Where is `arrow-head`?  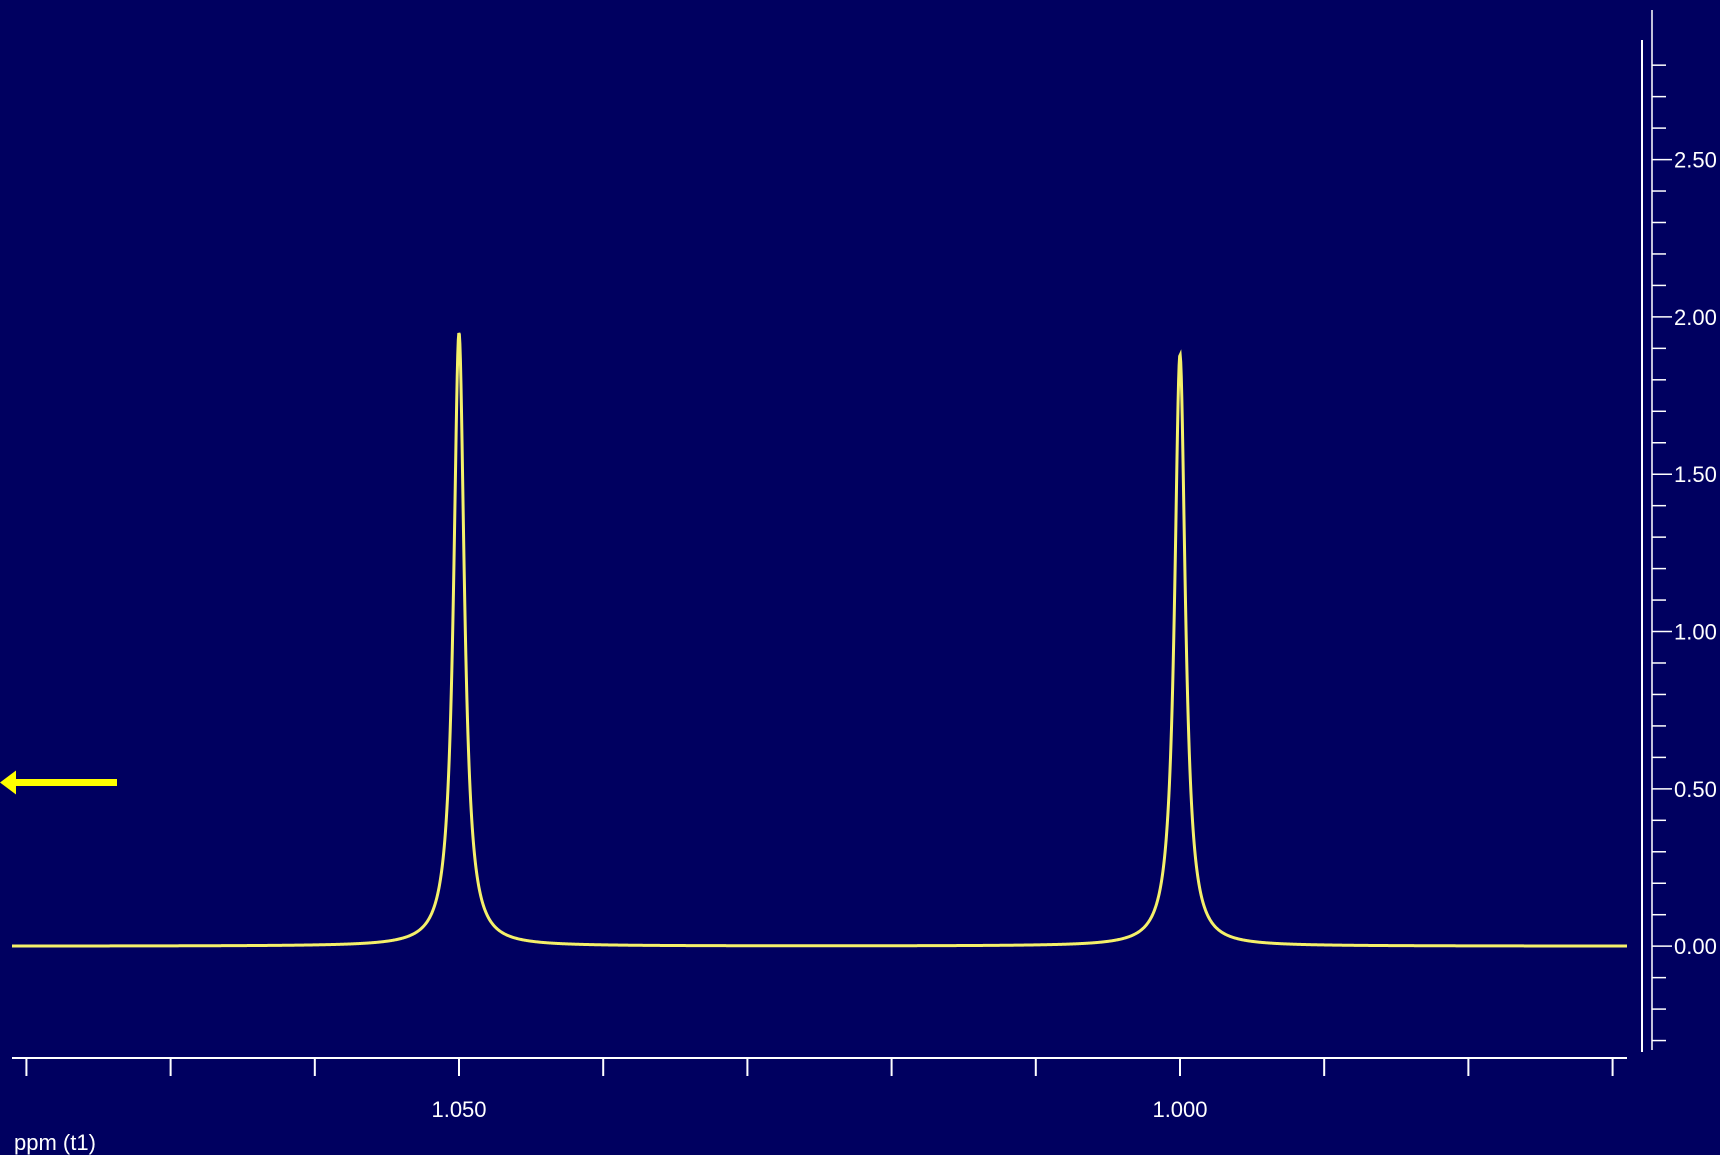 arrow-head is located at coordinates (8, 782).